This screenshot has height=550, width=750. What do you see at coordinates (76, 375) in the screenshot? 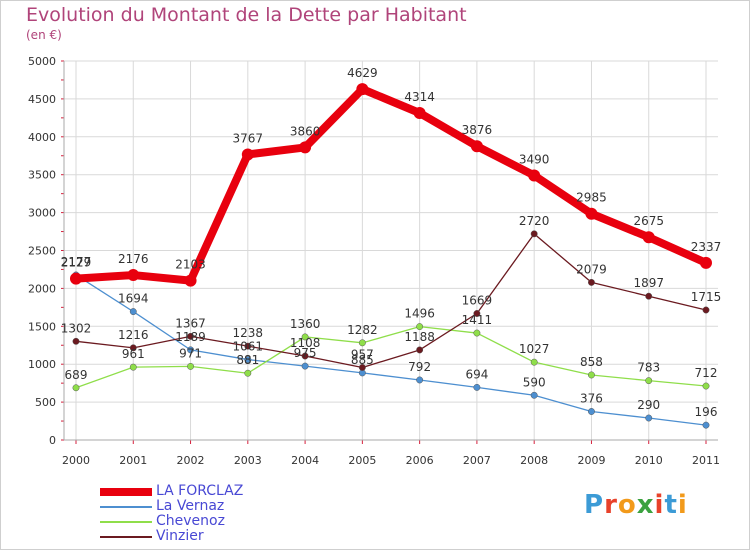
I see `data-label: 689` at bounding box center [76, 375].